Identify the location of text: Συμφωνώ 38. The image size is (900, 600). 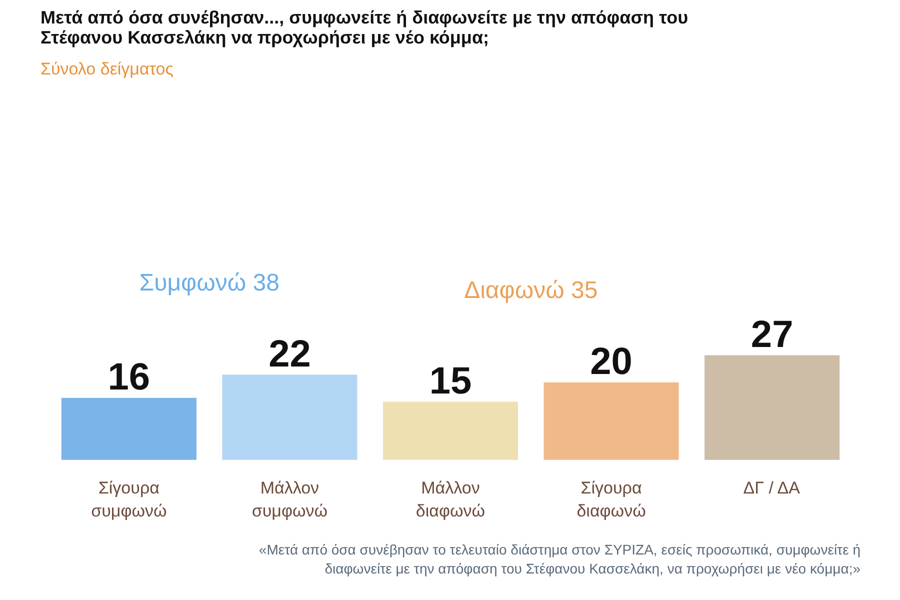
(209, 282).